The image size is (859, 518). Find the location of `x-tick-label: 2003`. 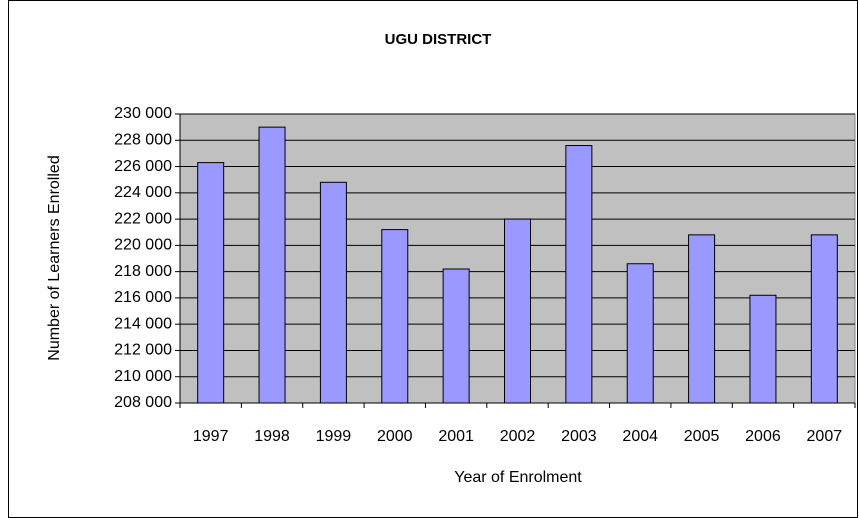

x-tick-label: 2003 is located at coordinates (579, 436).